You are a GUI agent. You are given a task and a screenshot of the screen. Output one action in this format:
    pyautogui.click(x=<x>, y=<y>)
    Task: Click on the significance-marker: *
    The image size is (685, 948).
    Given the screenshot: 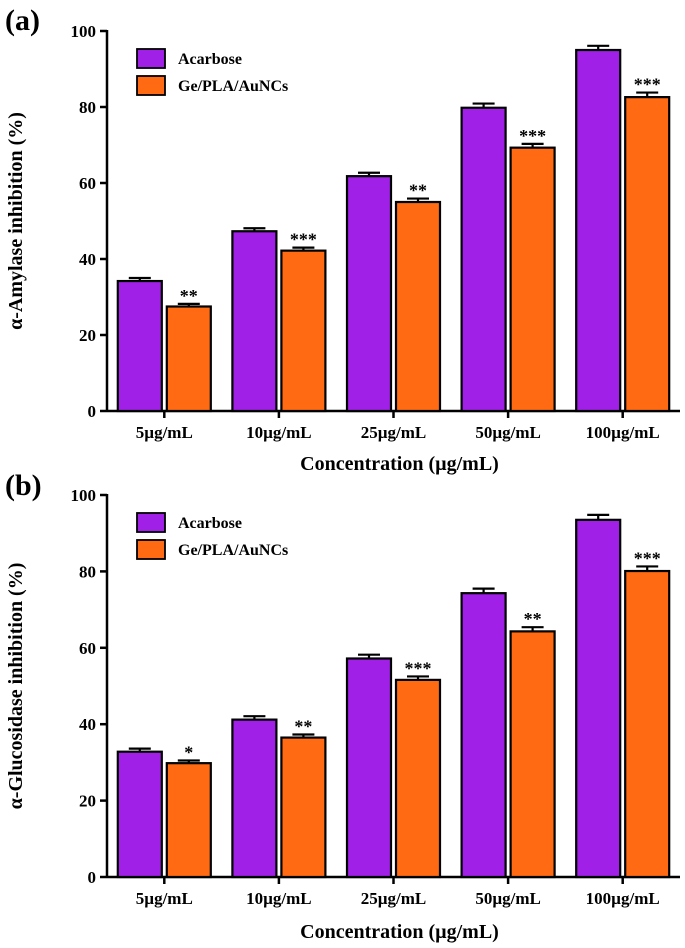 What is the action you would take?
    pyautogui.click(x=188, y=752)
    